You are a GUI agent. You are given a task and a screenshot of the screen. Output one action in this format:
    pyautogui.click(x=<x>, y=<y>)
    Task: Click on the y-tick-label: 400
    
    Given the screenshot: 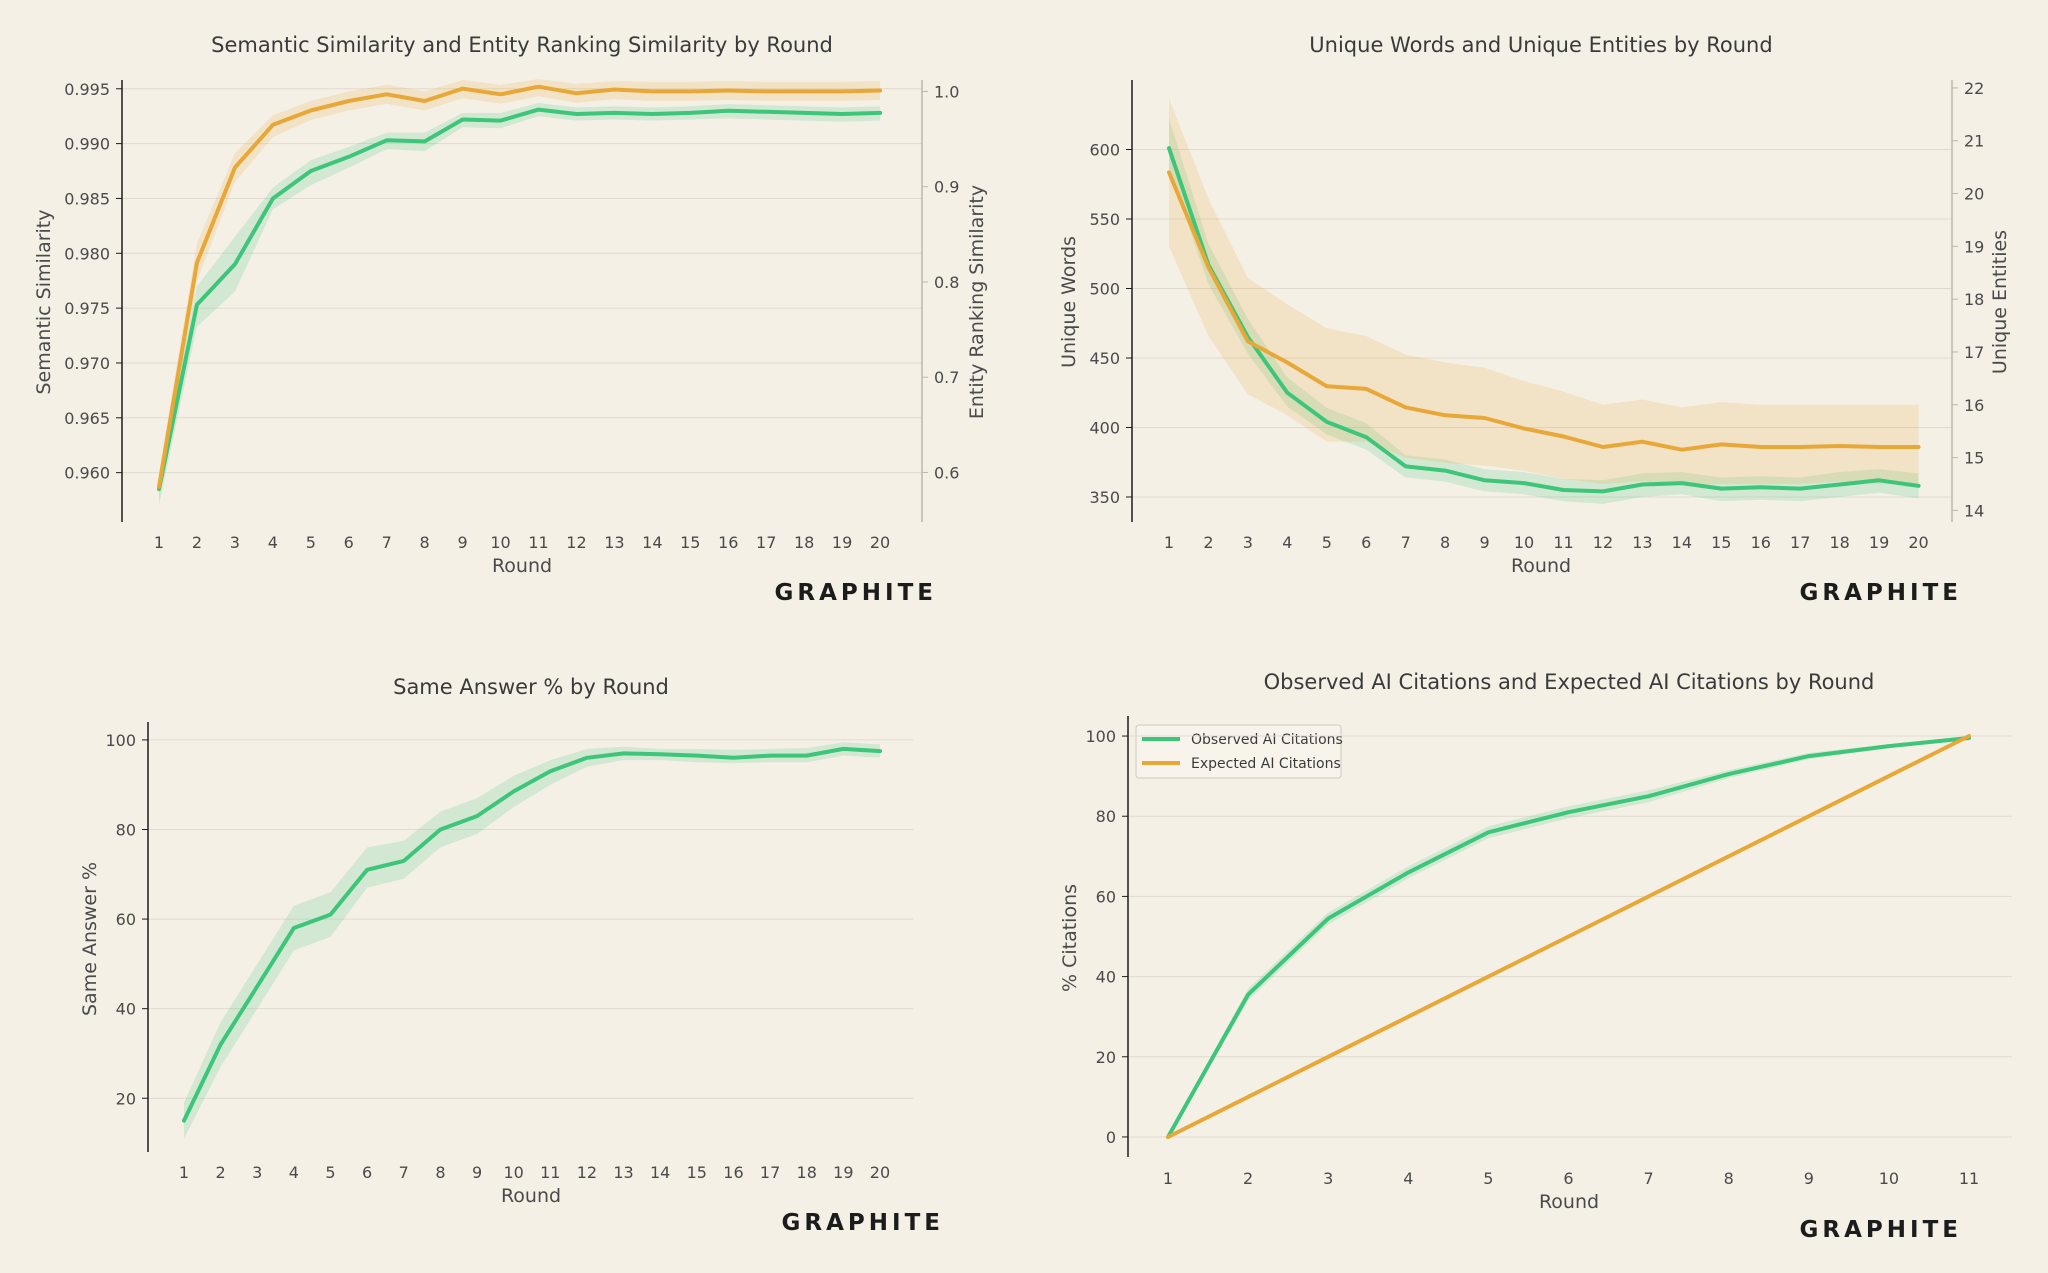 What is the action you would take?
    pyautogui.click(x=1104, y=427)
    